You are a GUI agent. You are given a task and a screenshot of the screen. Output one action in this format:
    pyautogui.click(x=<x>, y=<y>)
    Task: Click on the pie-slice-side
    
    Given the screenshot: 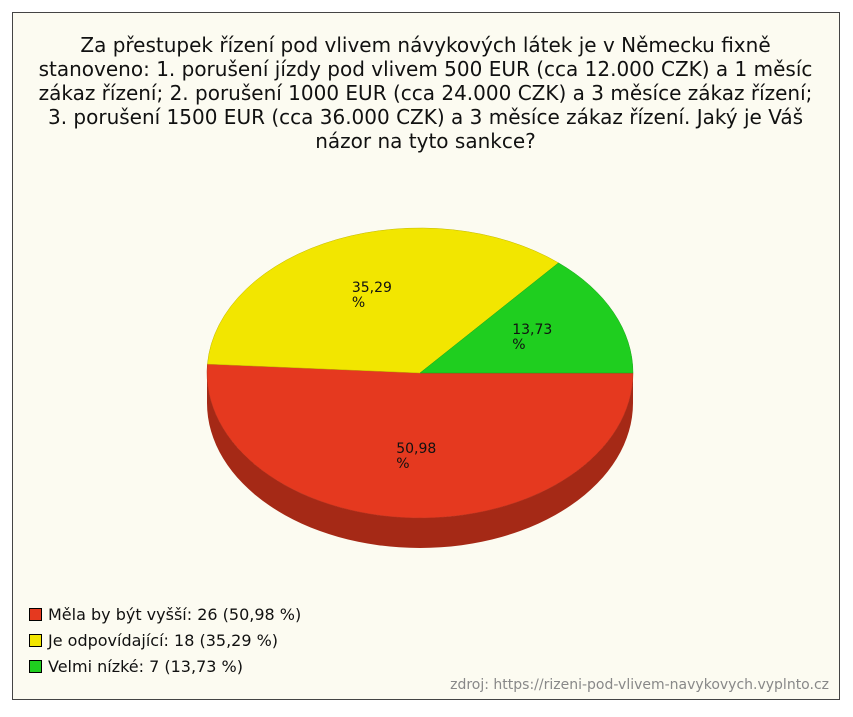 What is the action you would take?
    pyautogui.click(x=420, y=460)
    